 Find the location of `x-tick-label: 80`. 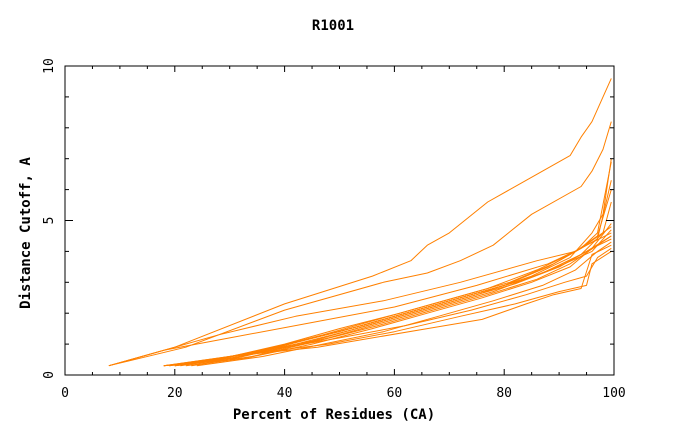

x-tick-label: 80 is located at coordinates (504, 393).